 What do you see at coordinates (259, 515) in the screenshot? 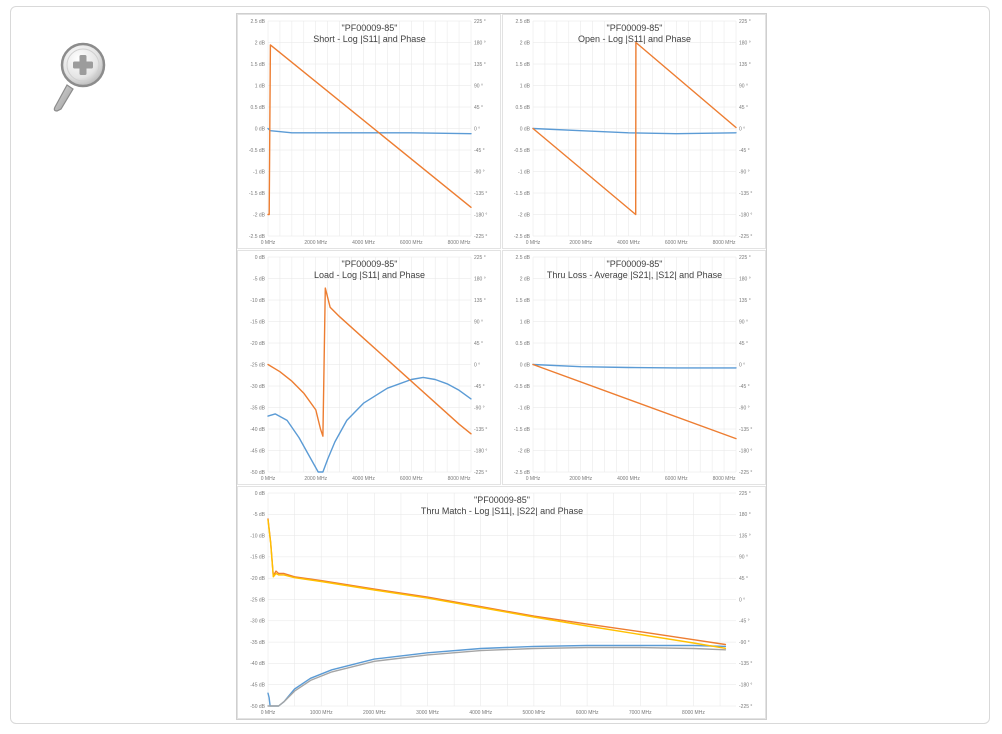
I see `y-tick-label: -5 dB` at bounding box center [259, 515].